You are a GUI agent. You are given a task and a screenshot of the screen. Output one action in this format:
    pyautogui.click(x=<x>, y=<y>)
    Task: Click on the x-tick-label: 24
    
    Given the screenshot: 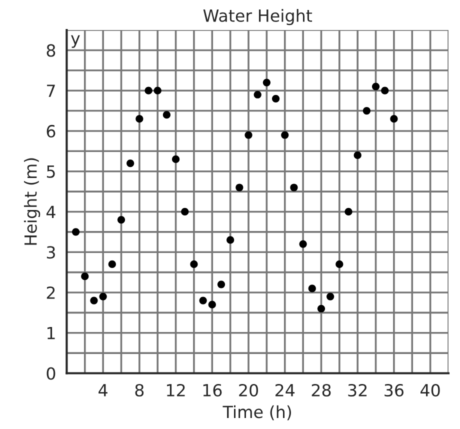 What is the action you would take?
    pyautogui.click(x=285, y=390)
    